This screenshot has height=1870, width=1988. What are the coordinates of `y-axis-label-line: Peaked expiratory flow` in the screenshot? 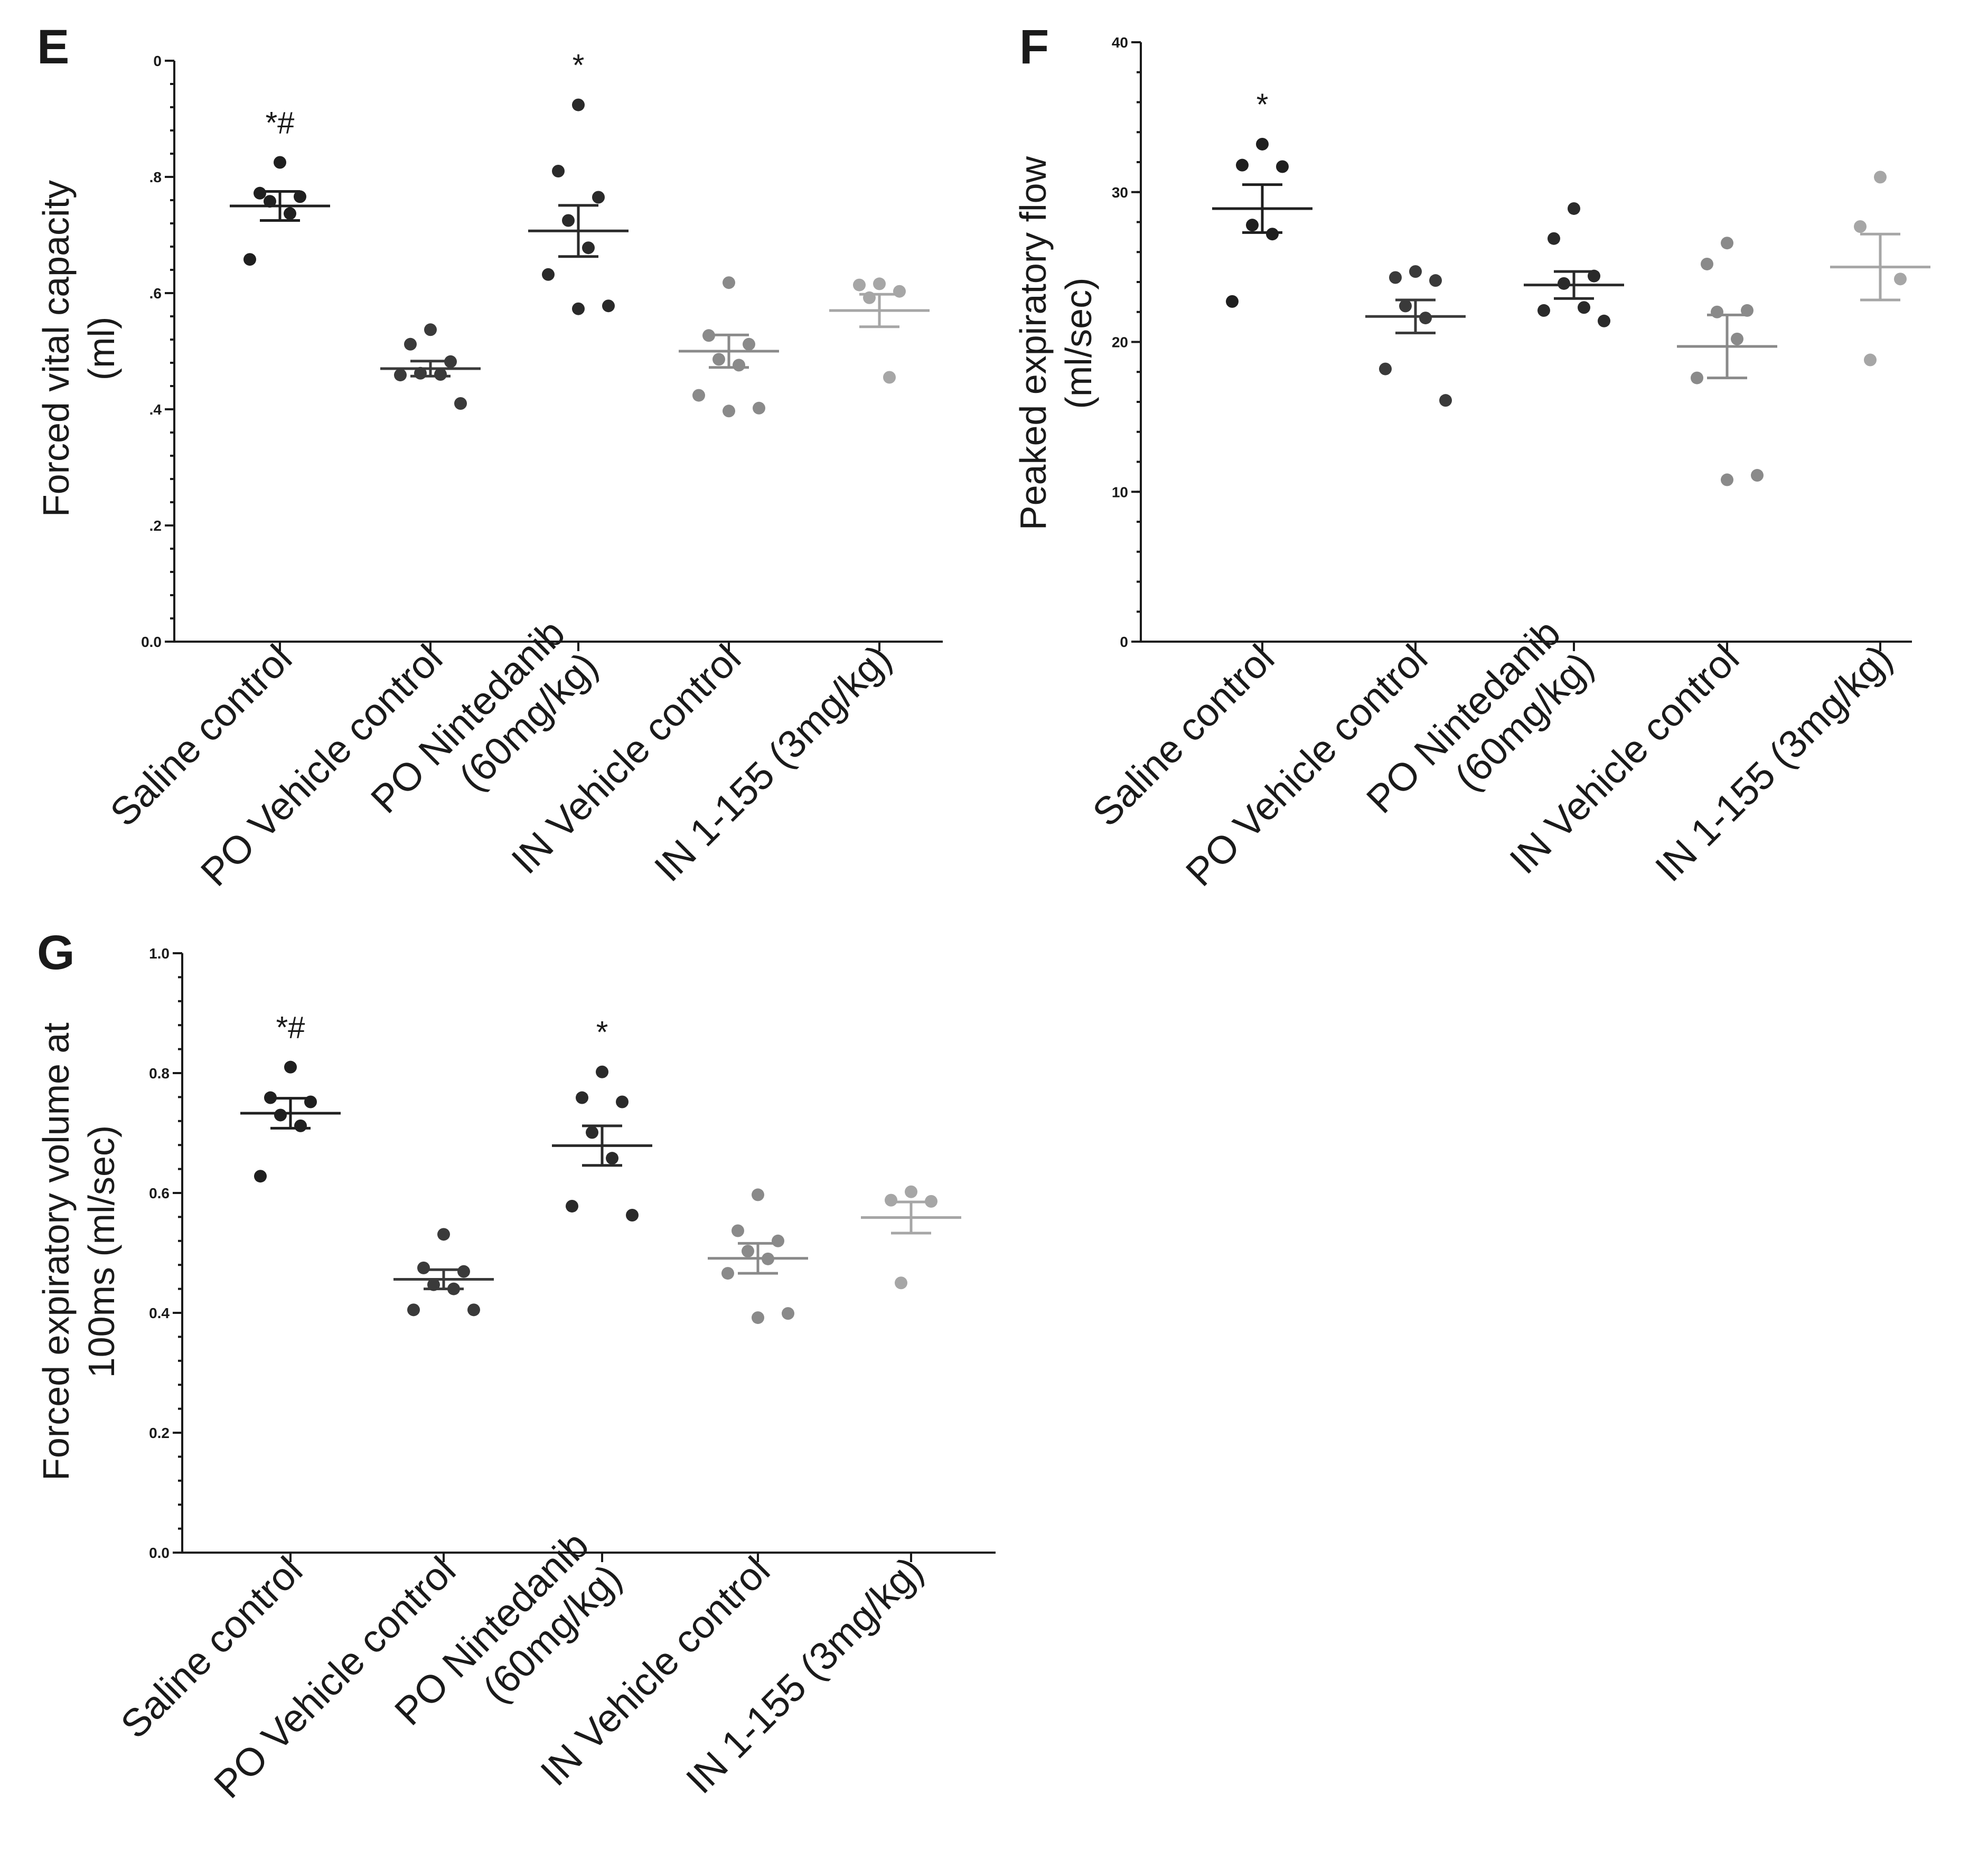 It's located at (1033, 343).